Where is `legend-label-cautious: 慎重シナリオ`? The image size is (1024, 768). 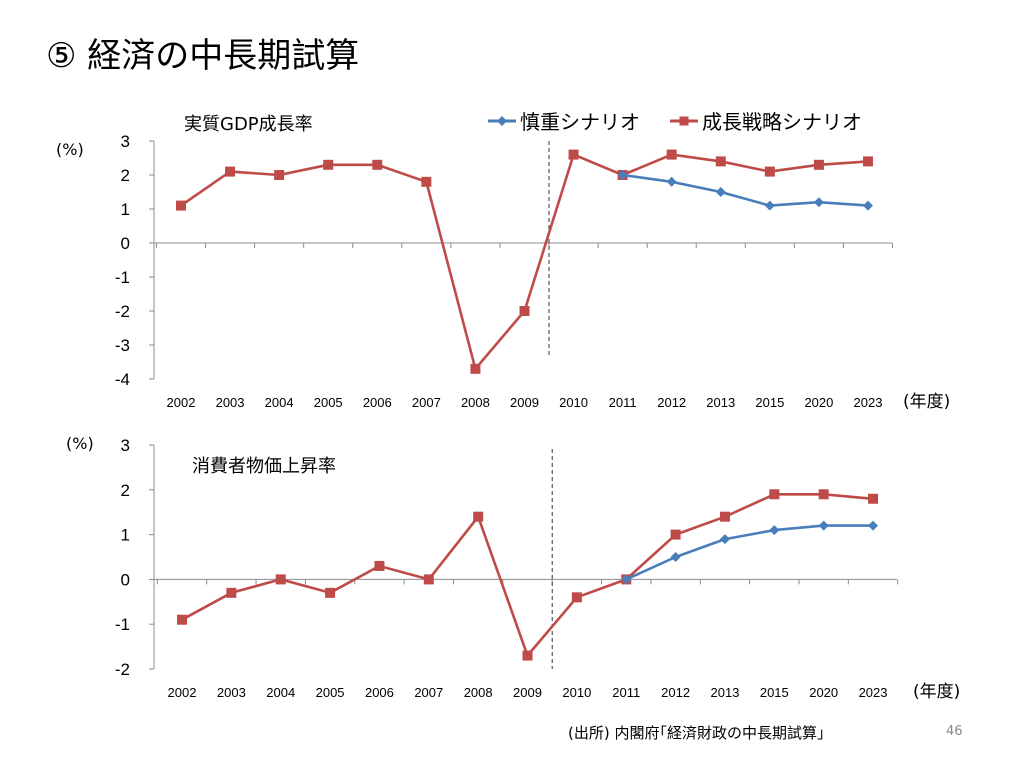
legend-label-cautious: 慎重シナリオ is located at coordinates (580, 122).